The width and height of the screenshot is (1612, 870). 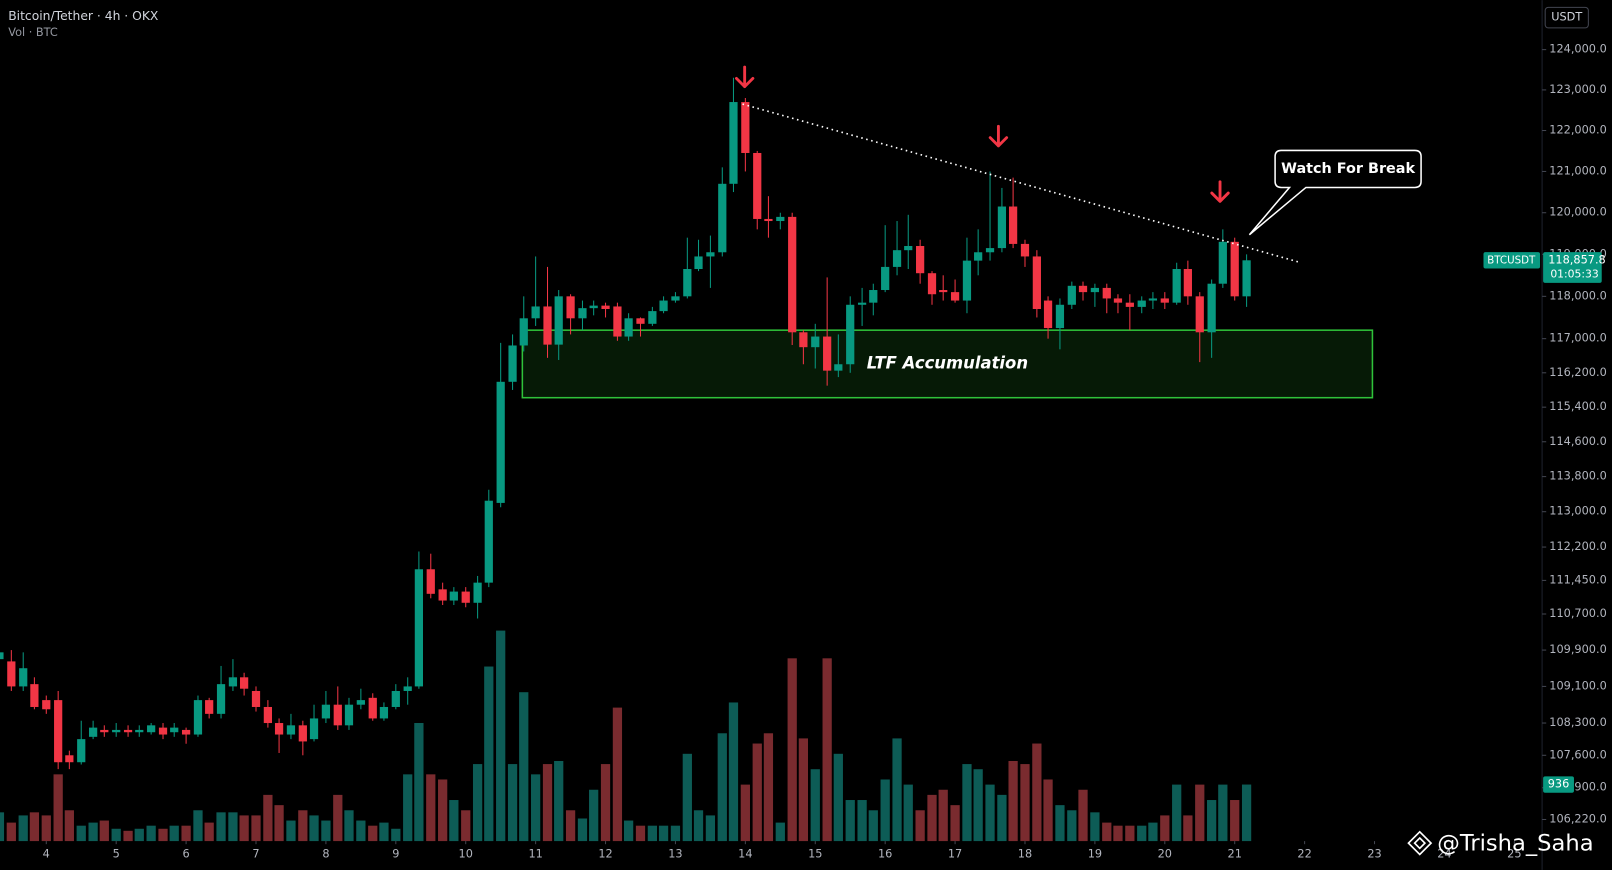 What do you see at coordinates (325, 853) in the screenshot?
I see `x-tick-label: 8` at bounding box center [325, 853].